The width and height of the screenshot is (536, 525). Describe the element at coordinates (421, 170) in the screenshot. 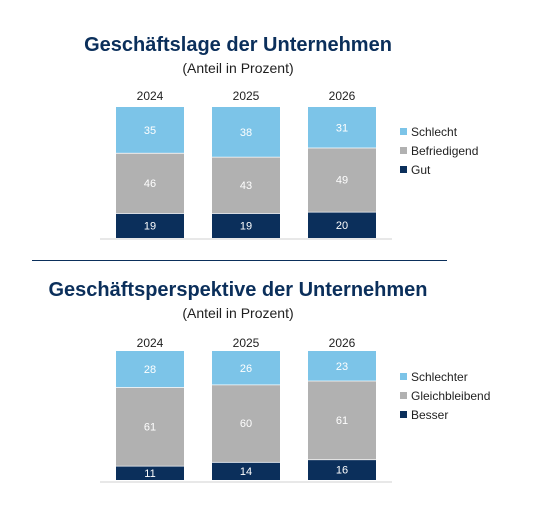

I see `legend-label-gut: Gut` at that location.